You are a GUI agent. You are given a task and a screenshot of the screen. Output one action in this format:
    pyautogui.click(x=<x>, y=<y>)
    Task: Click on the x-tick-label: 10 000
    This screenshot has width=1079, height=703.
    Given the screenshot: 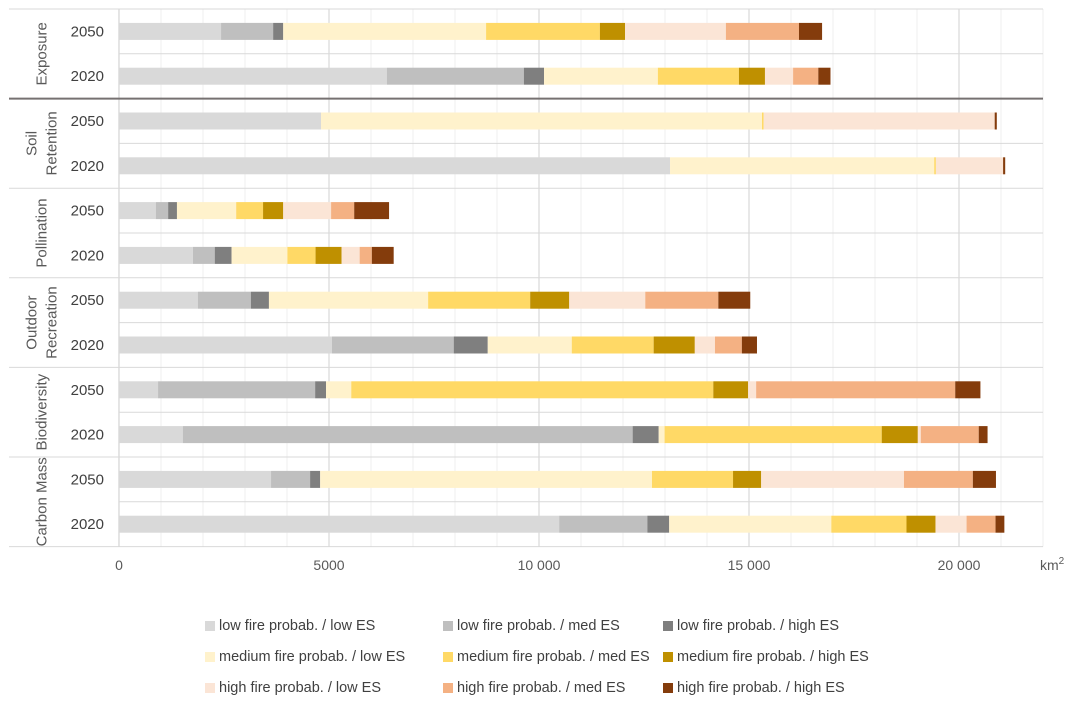 What is the action you would take?
    pyautogui.click(x=539, y=565)
    